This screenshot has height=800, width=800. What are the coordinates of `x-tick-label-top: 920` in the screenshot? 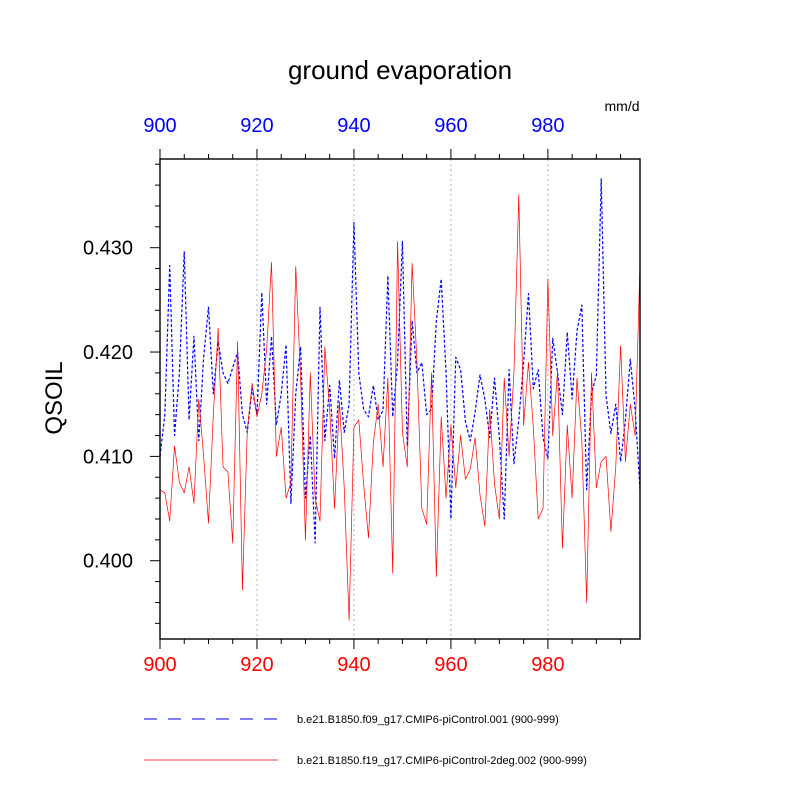 It's located at (256, 126).